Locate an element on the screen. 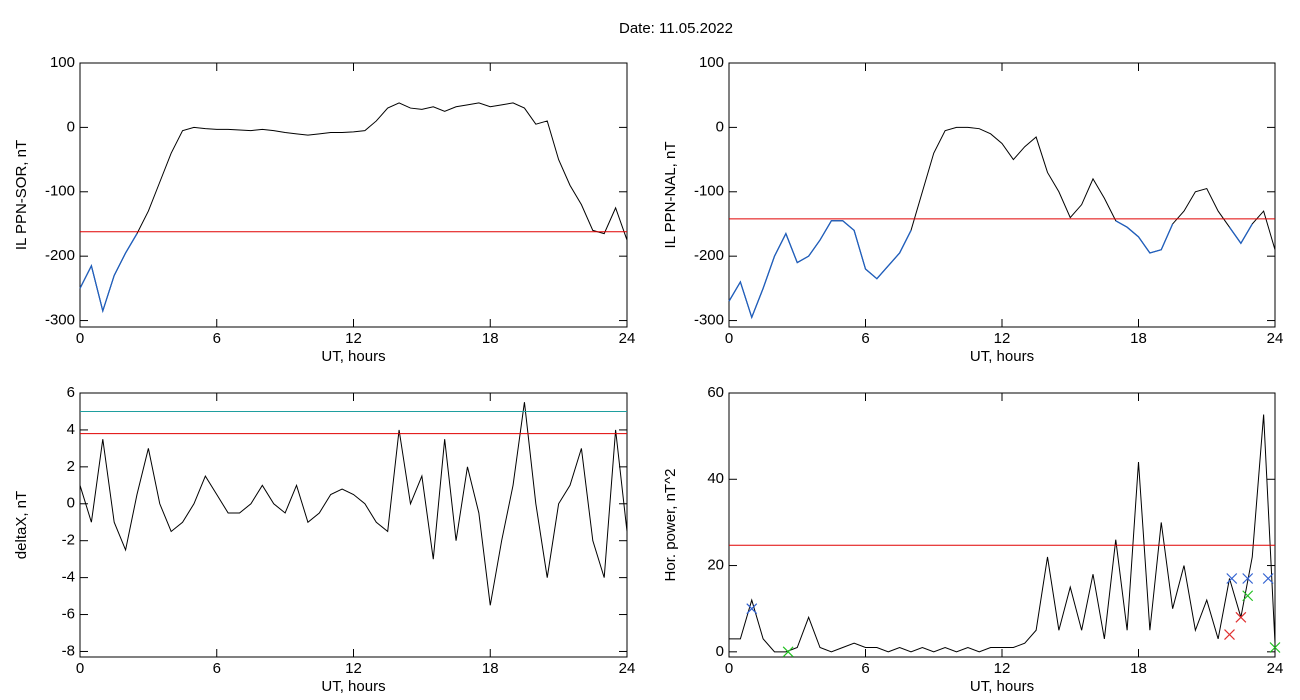 The image size is (1300, 700). date-title: Date: 11.05.2022 is located at coordinates (676, 28).